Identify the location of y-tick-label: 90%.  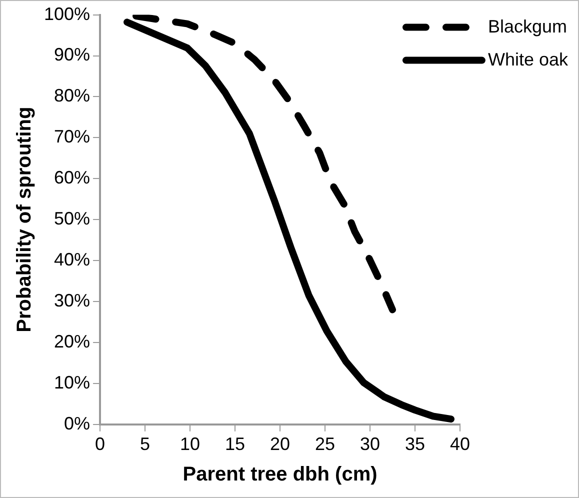
(72, 54).